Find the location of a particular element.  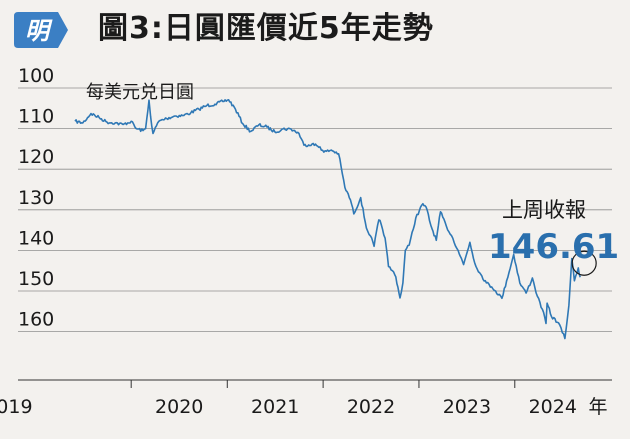

y-tick-label: 120 is located at coordinates (36, 157).